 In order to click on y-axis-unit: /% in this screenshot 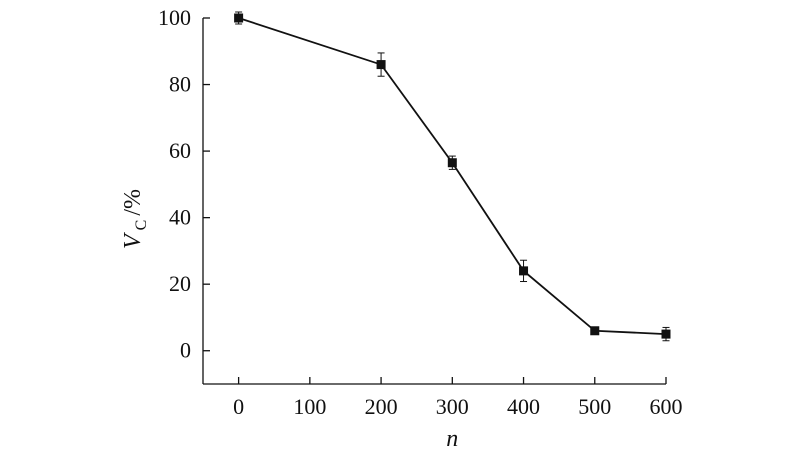, I will do `click(133, 202)`.